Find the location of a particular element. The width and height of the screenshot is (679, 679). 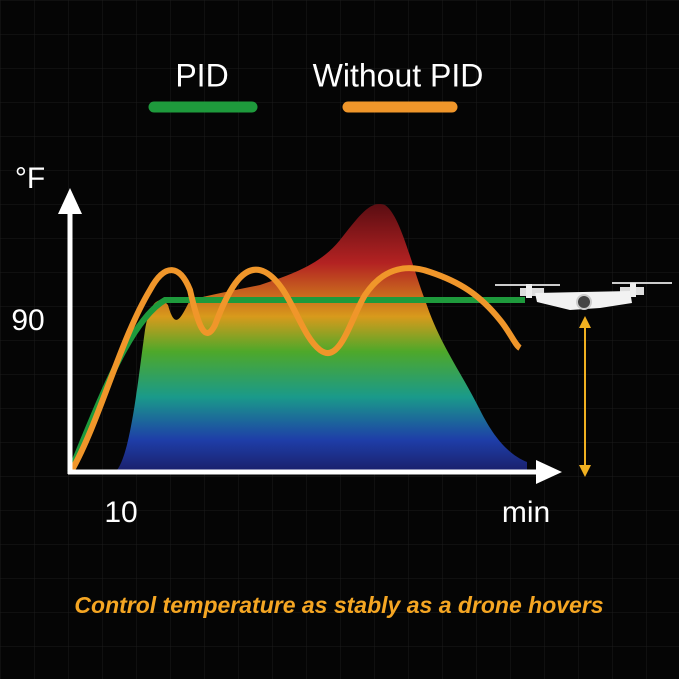

y-label: 90 is located at coordinates (27, 320).